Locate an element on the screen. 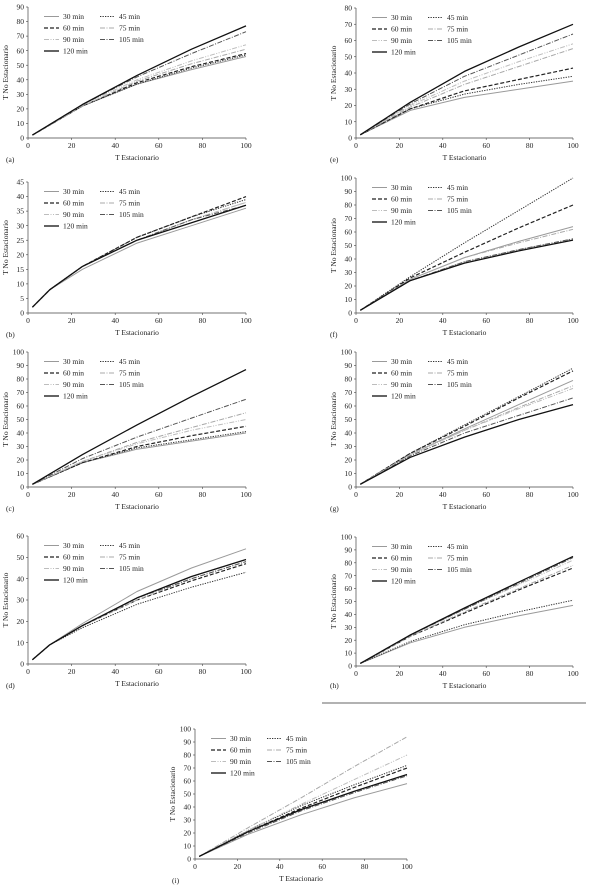  series-line-120-min is located at coordinates (139, 256).